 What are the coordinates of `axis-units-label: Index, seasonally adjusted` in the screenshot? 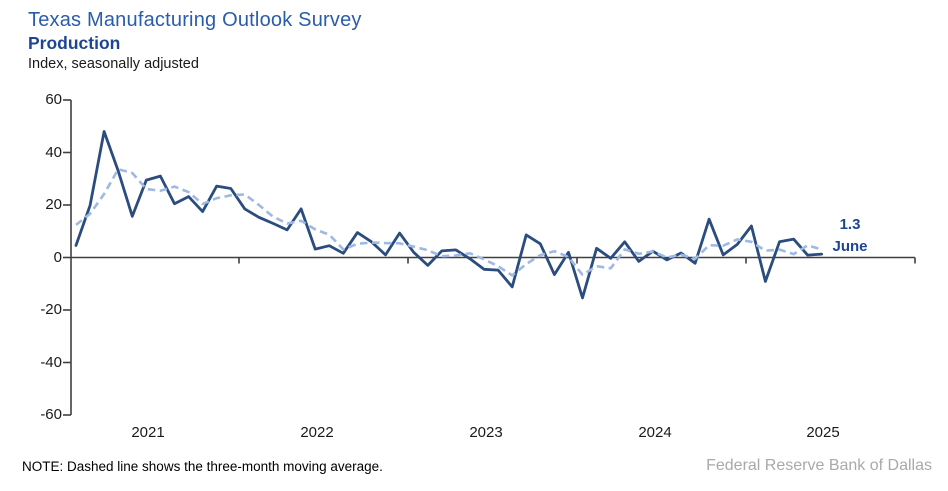 It's located at (113, 64).